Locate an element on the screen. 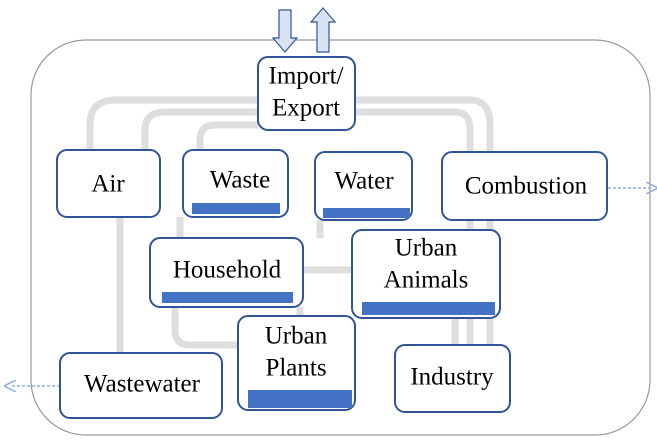  wastewater-node: Wastewater is located at coordinates (141, 385).